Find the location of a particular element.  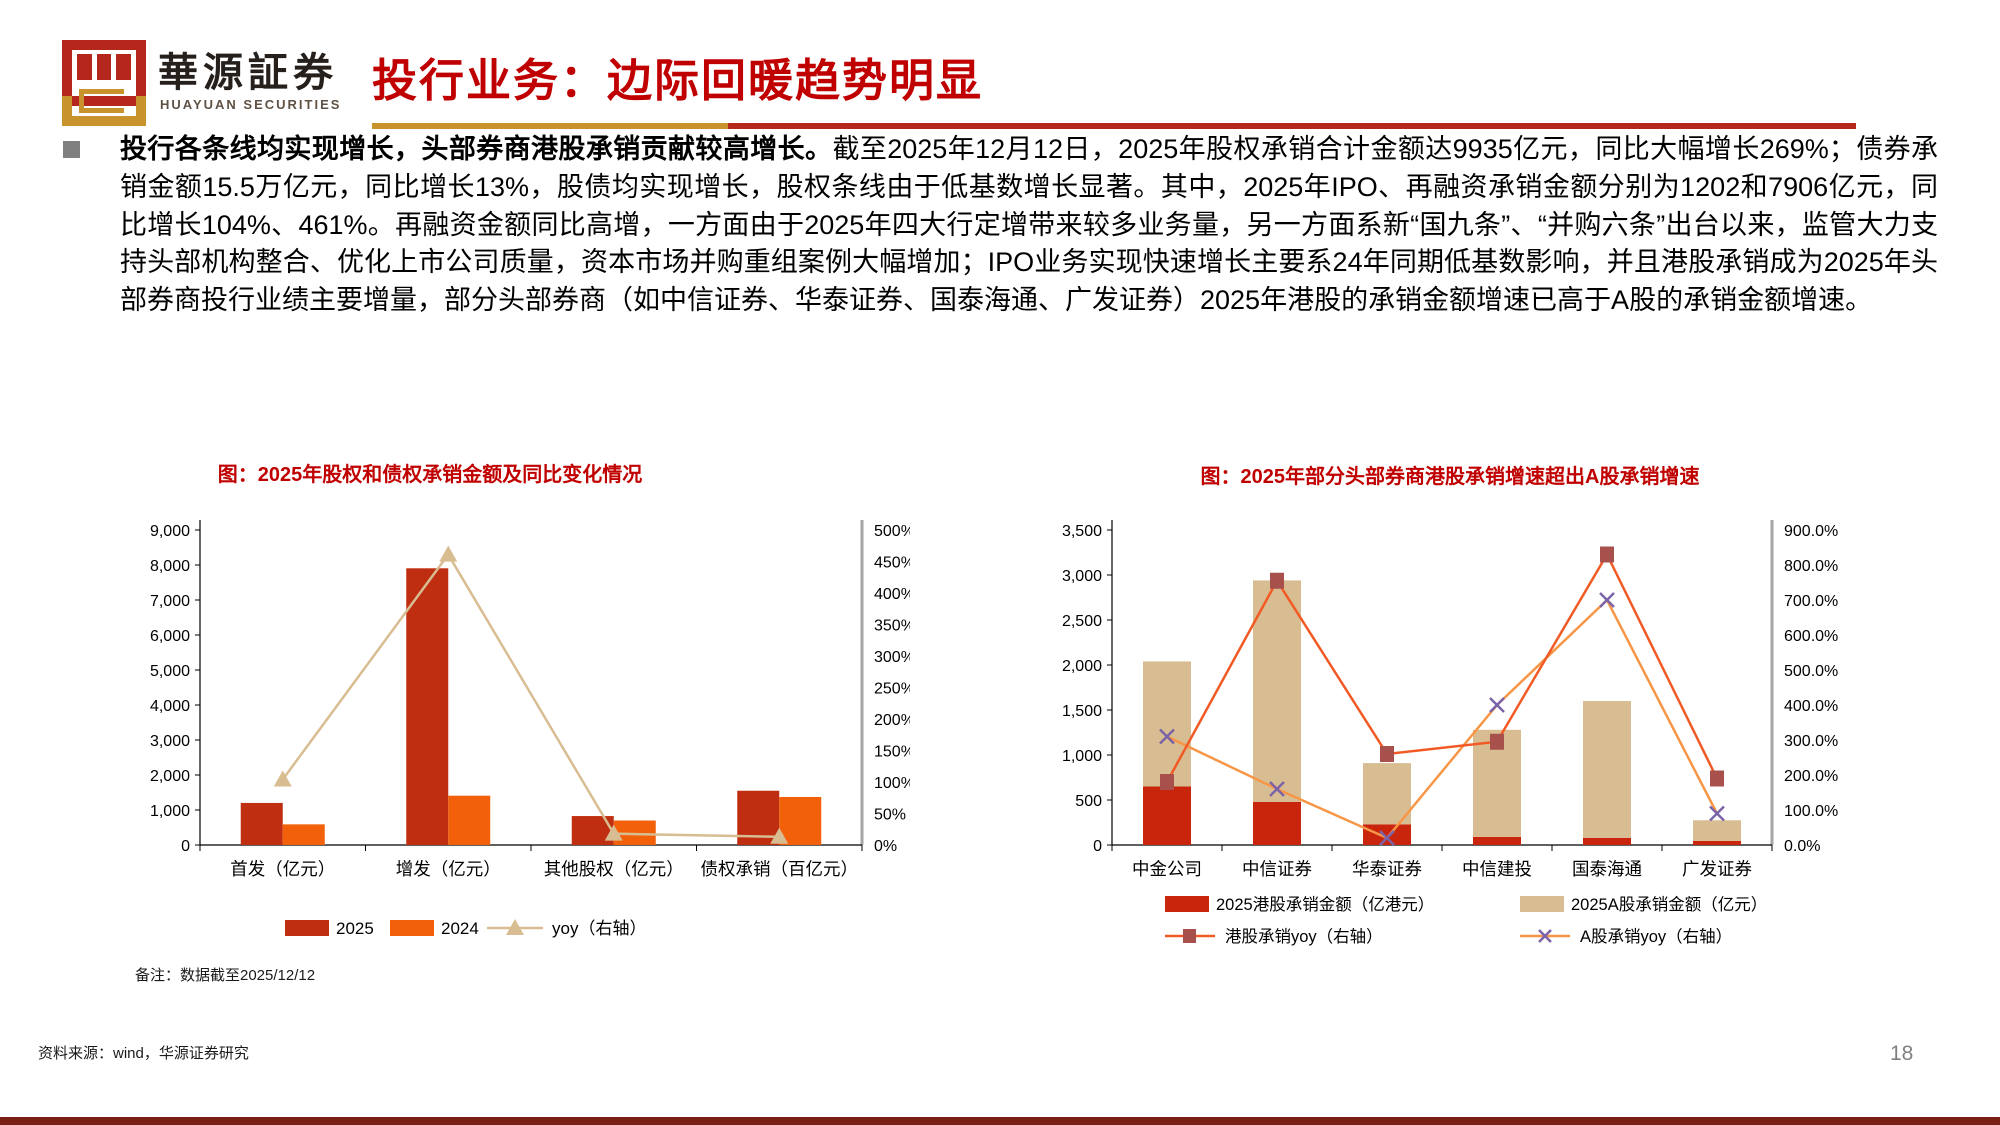

legend-label-hk-yoy: 港股承销yoy（右轴） is located at coordinates (1304, 936).